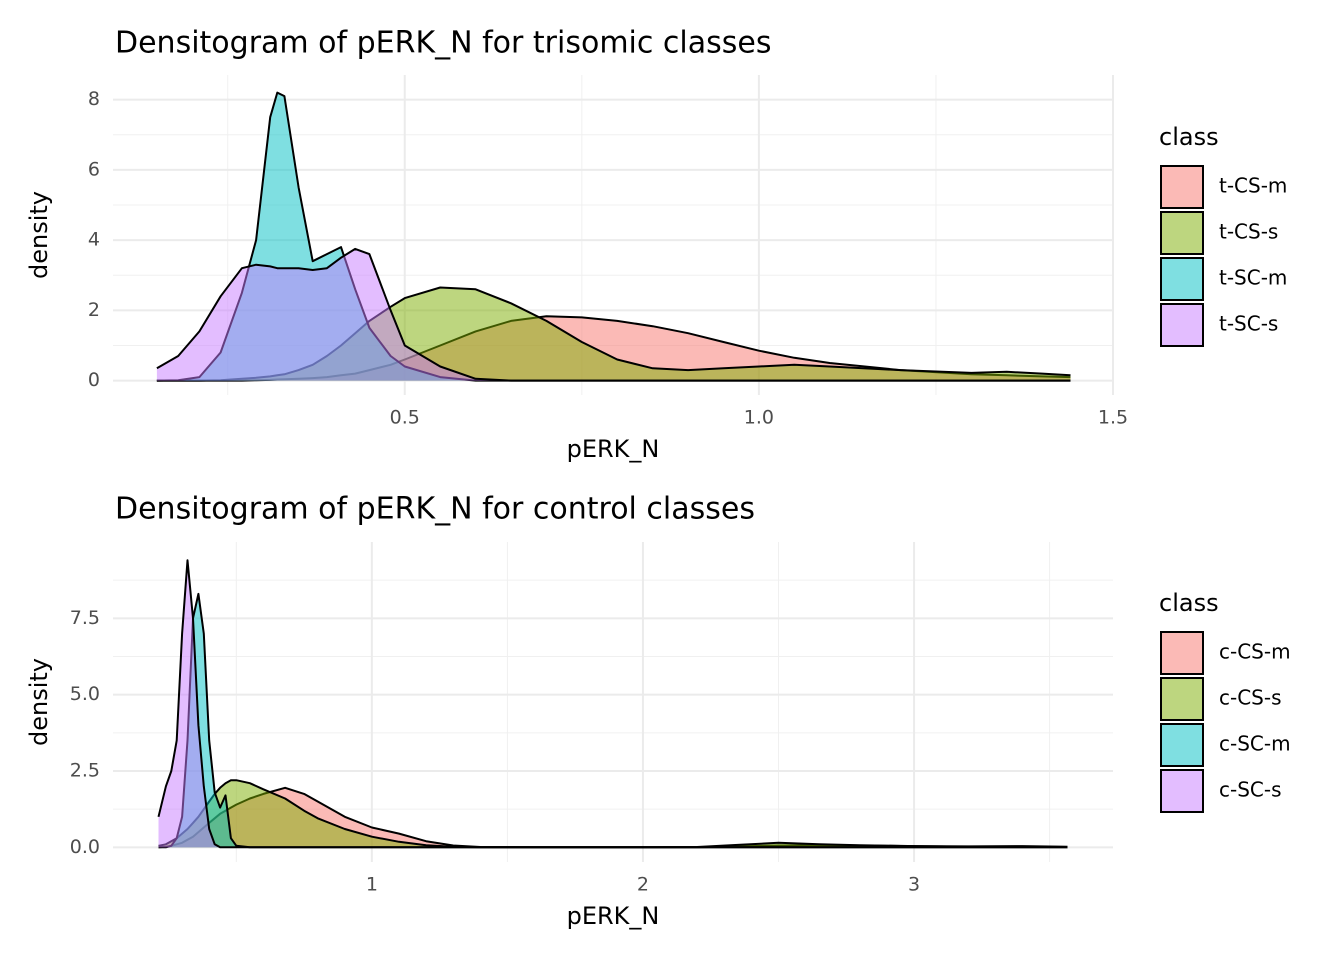  What do you see at coordinates (94, 380) in the screenshot?
I see `y-tick-label: 0` at bounding box center [94, 380].